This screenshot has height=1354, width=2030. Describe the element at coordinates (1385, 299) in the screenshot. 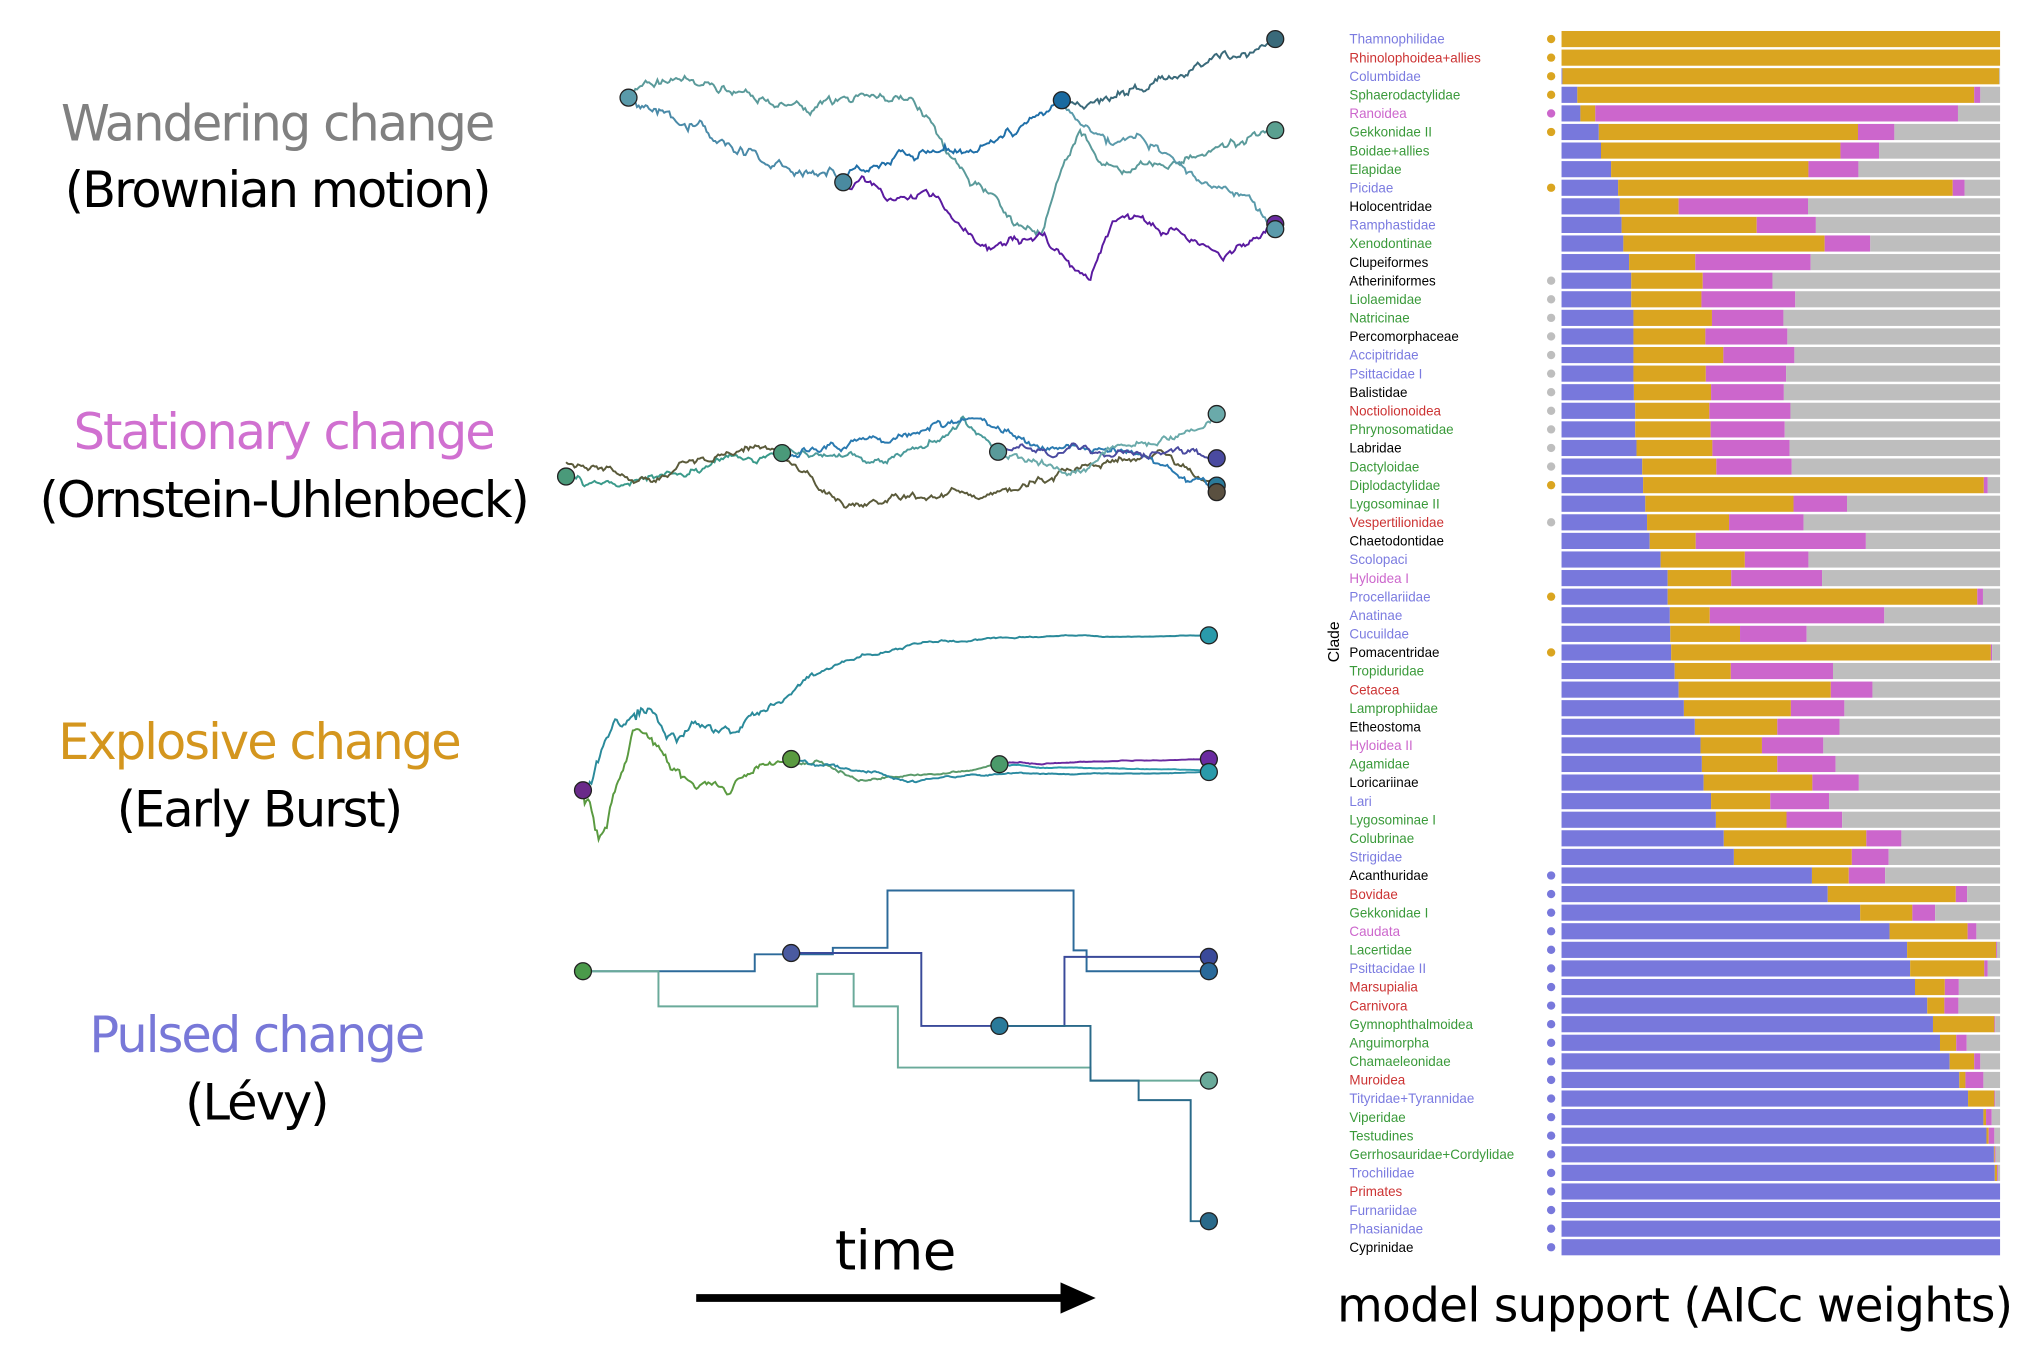

I see `clade-label: Liolaemidae` at that location.